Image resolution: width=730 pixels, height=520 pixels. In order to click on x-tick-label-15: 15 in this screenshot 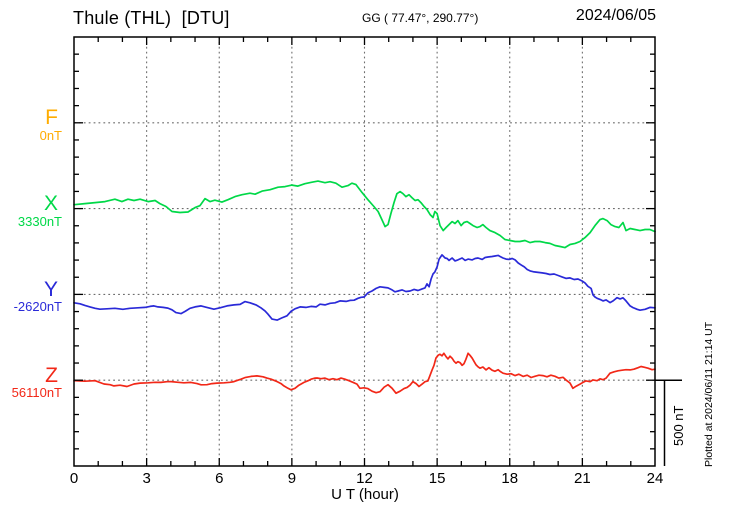, I will do `click(437, 478)`.